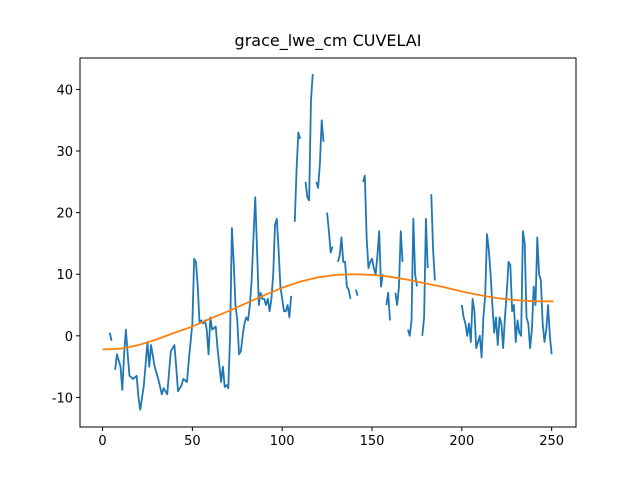  What do you see at coordinates (328, 312) in the screenshot?
I see `data-line` at bounding box center [328, 312].